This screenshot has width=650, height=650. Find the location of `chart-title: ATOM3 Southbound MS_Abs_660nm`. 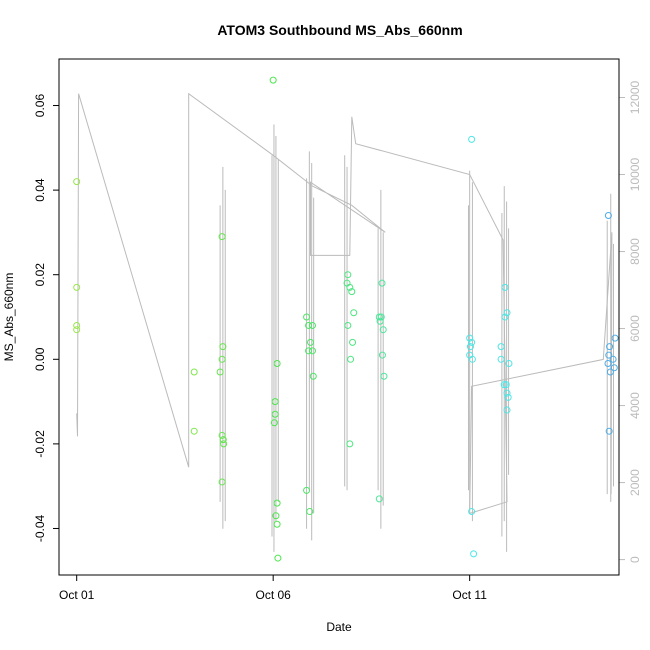

chart-title: ATOM3 Southbound MS_Abs_660nm is located at coordinates (339, 30).